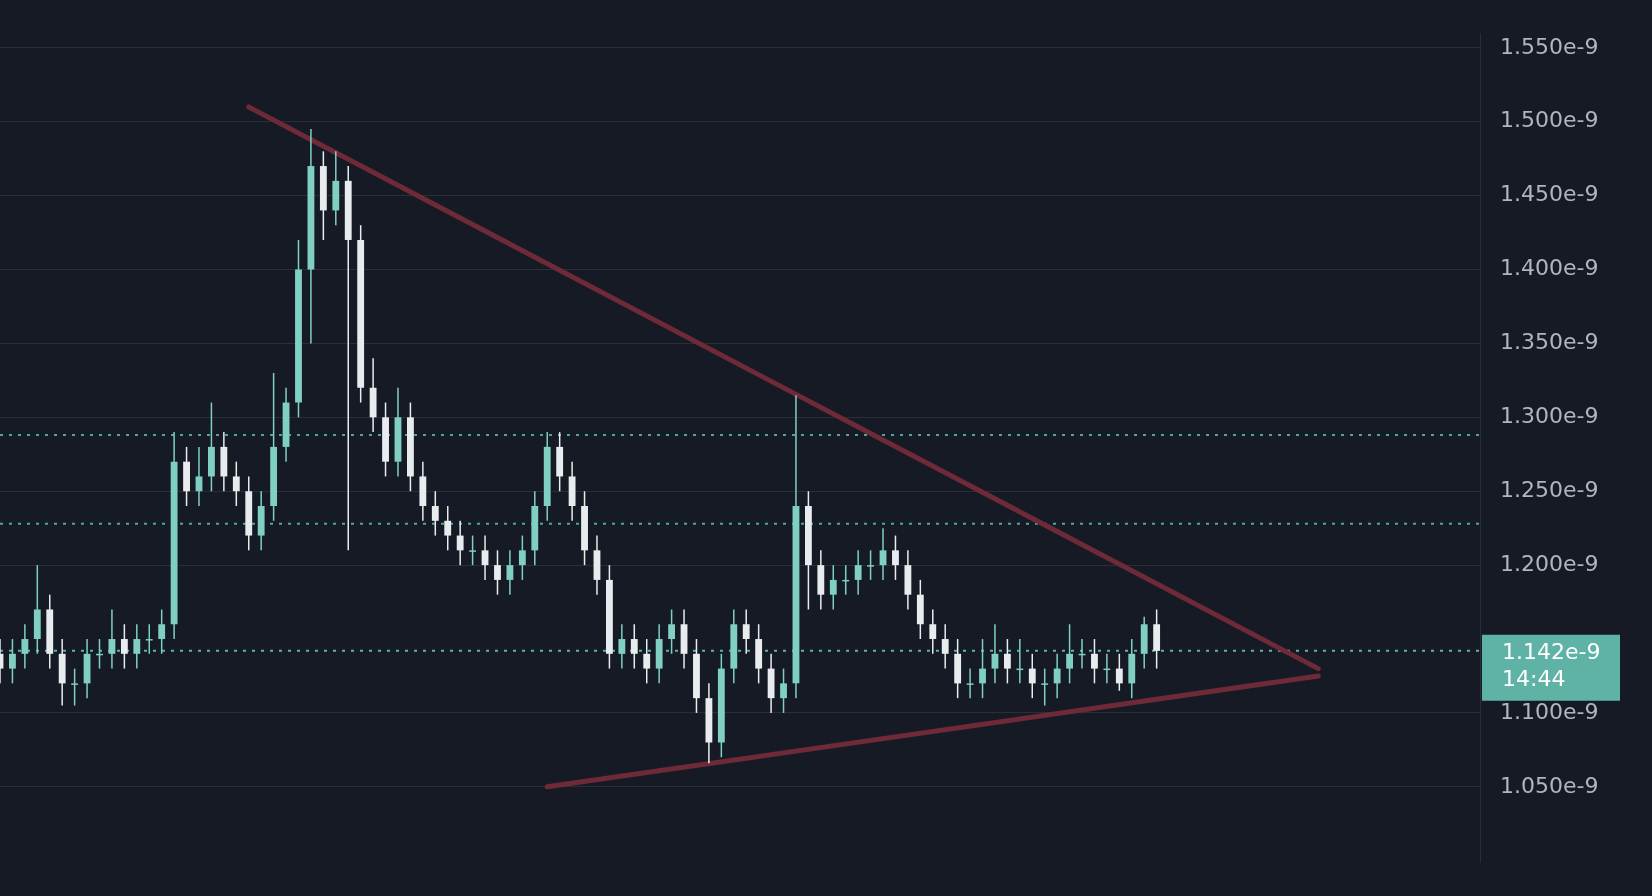 This screenshot has width=1652, height=896. What do you see at coordinates (1549, 785) in the screenshot?
I see `y-tick-label: 1.050e-9` at bounding box center [1549, 785].